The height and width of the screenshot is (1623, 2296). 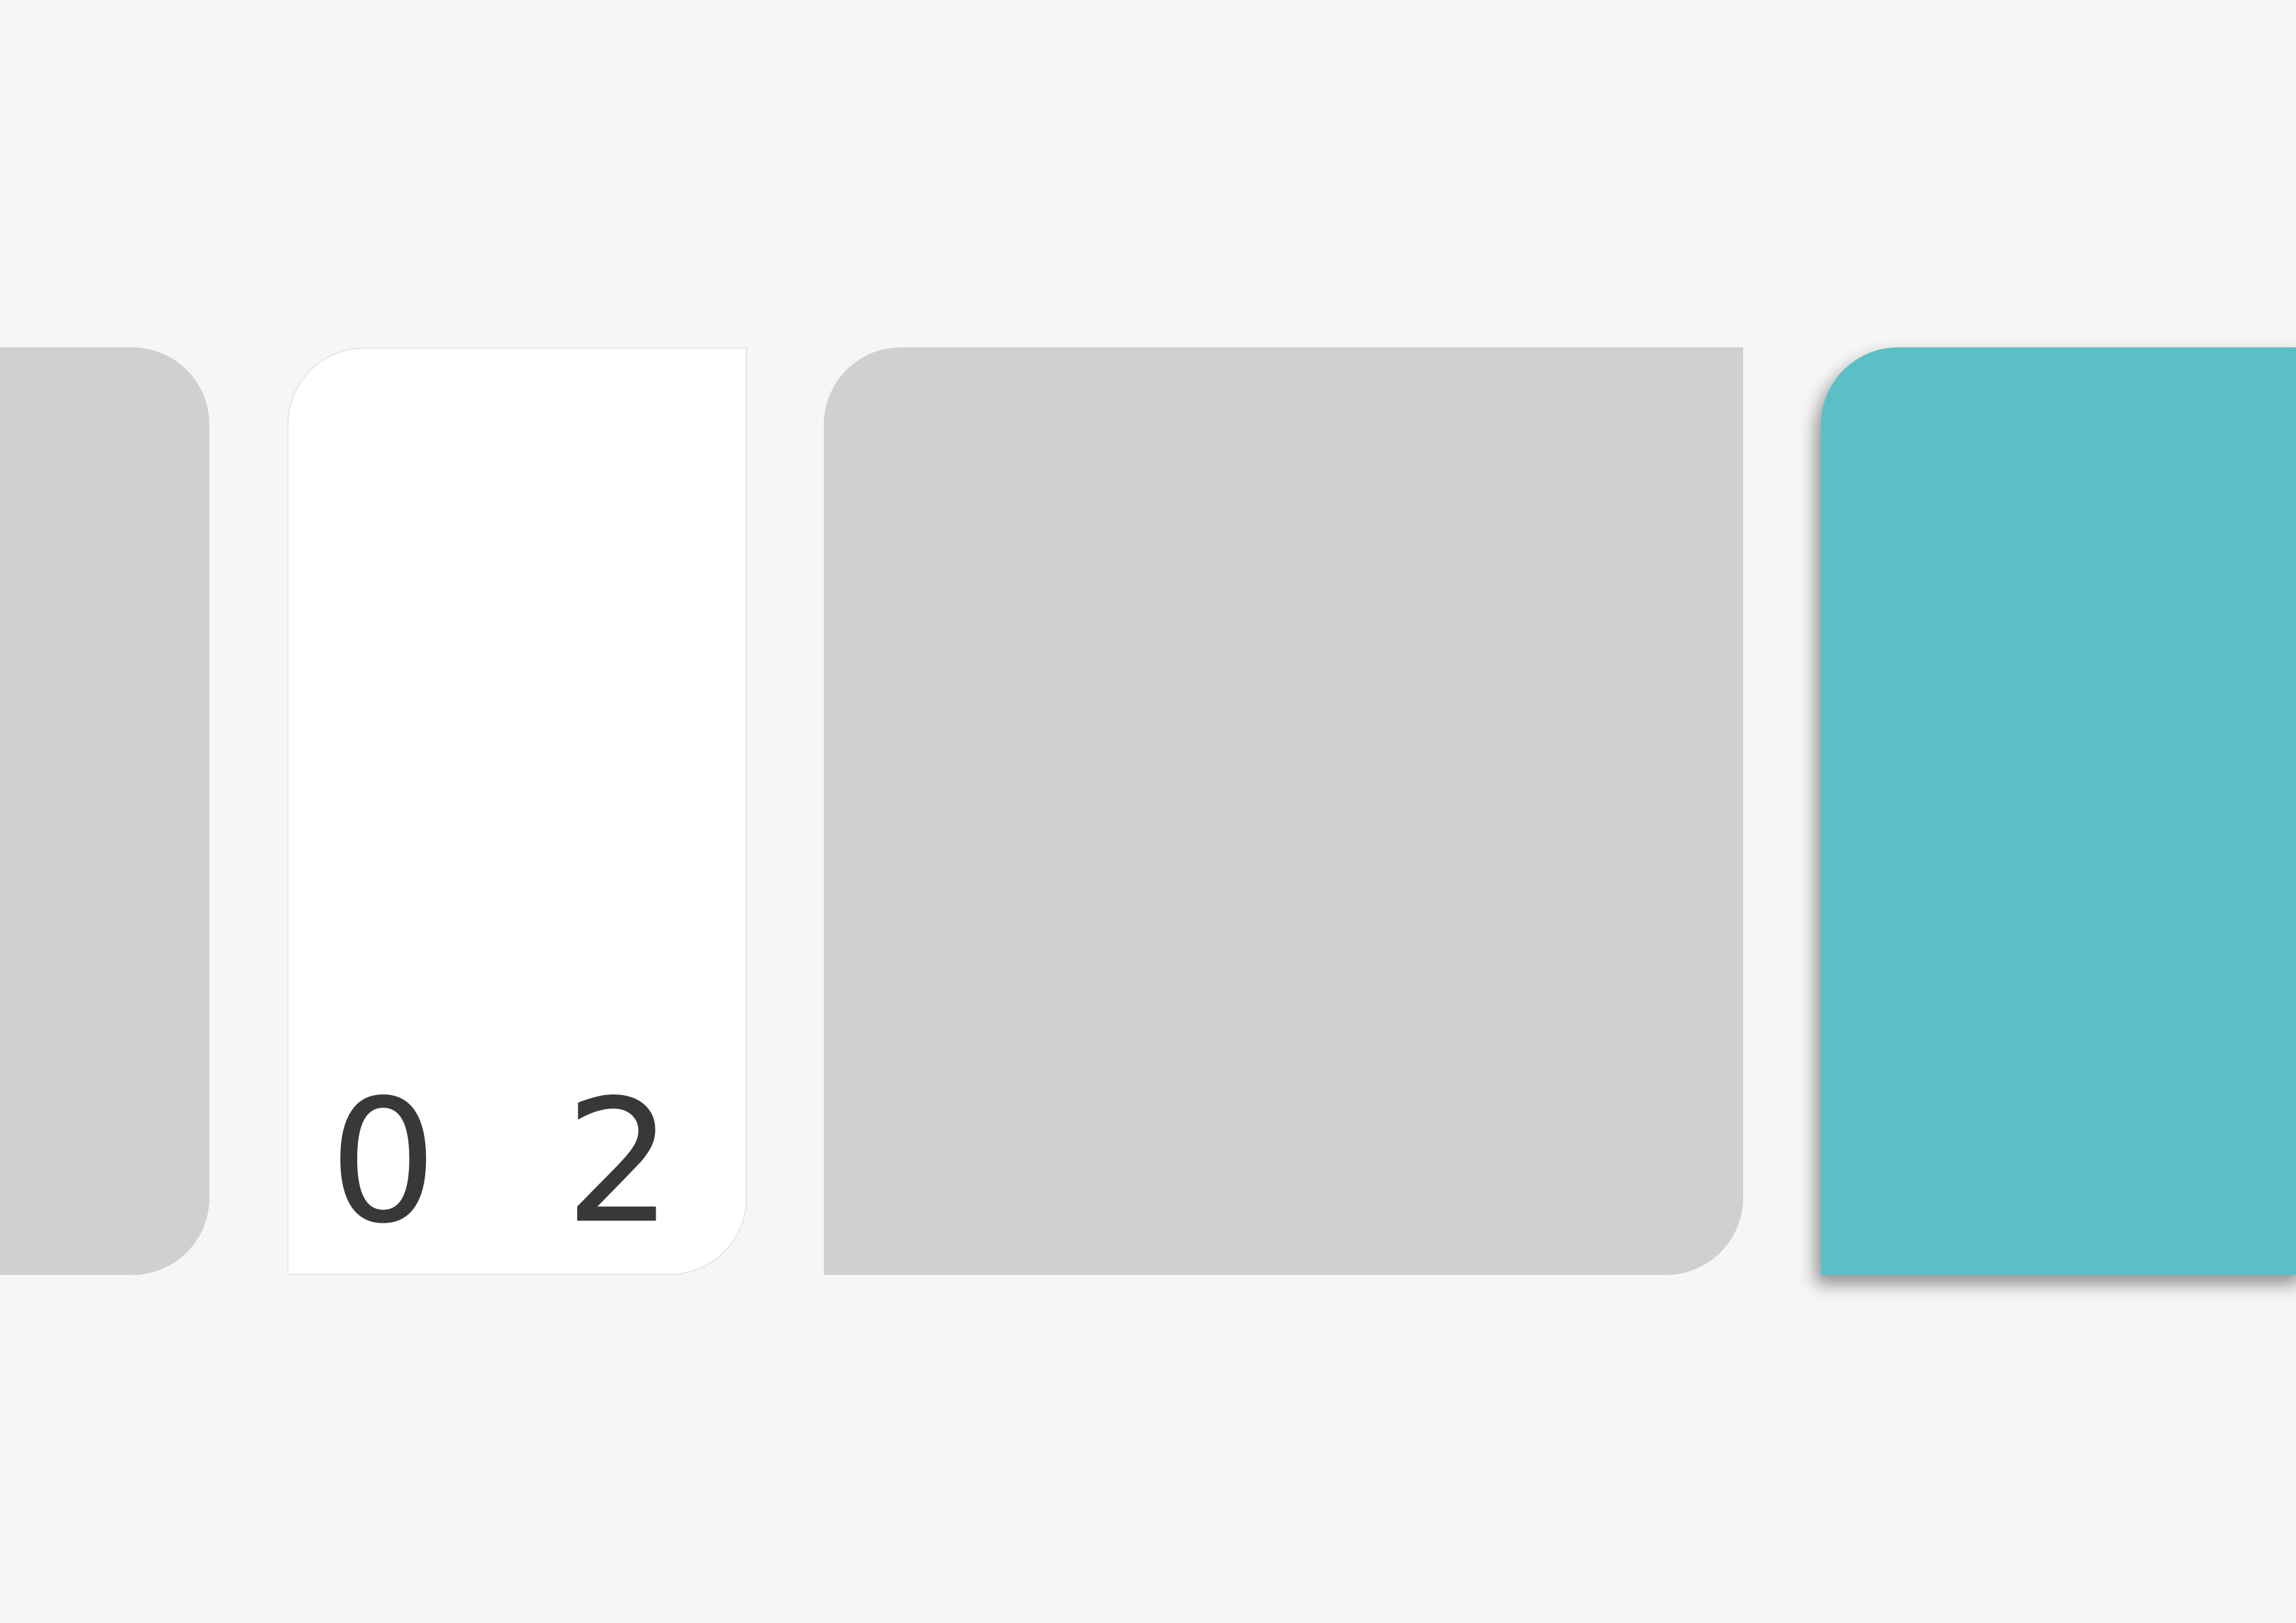 I want to click on left-gray-card, so click(x=105, y=811).